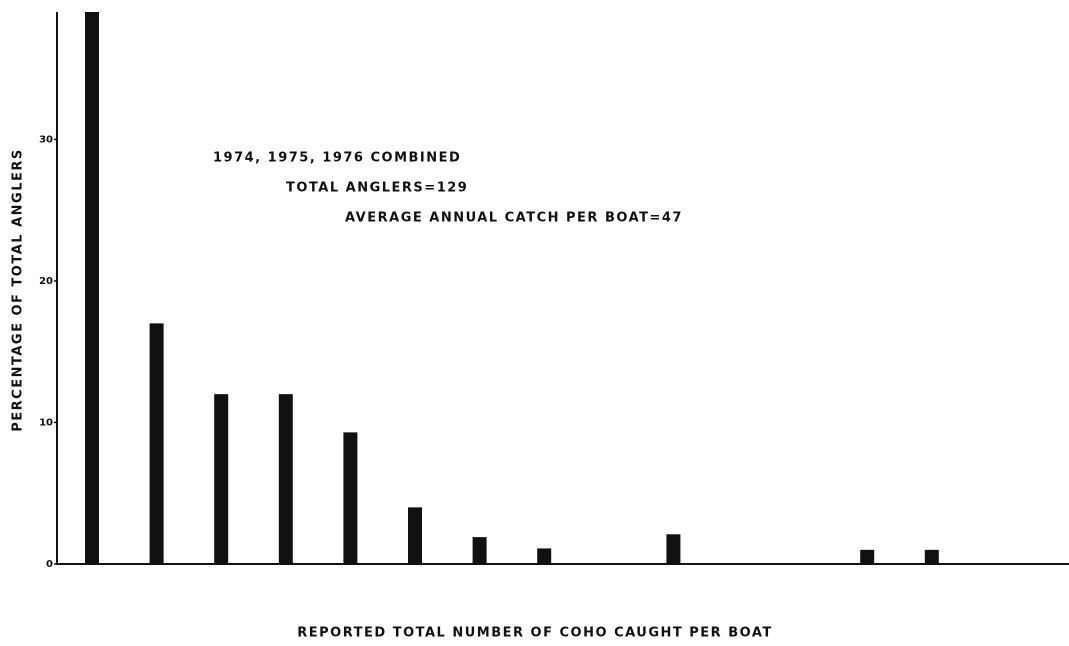 Image resolution: width=1069 pixels, height=646 pixels. What do you see at coordinates (514, 218) in the screenshot?
I see `annotation: AVERAGE ANNUAL CATCH PER BOAT=47` at bounding box center [514, 218].